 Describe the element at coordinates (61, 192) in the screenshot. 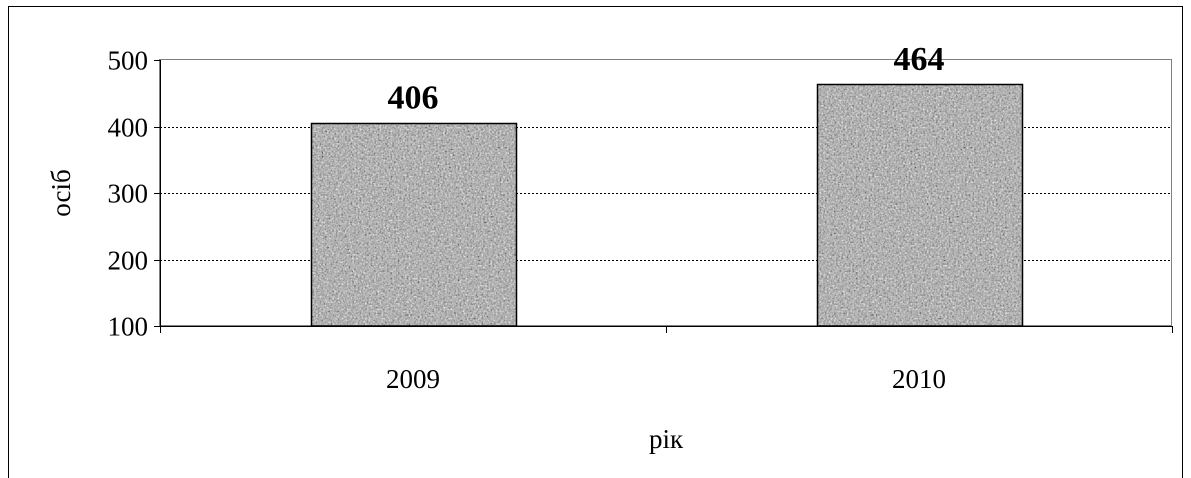

I see `y-axis-label: осіб` at that location.